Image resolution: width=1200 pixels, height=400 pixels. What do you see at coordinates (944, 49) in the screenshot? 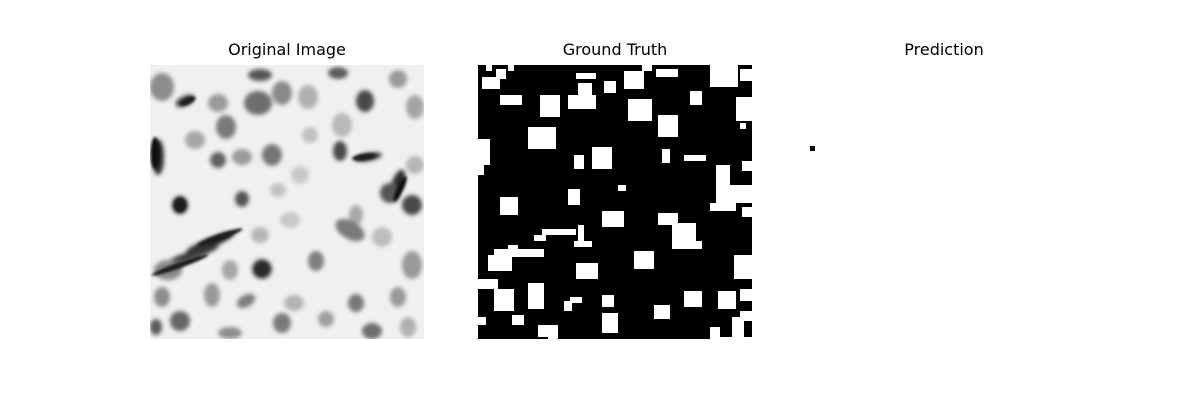
I see `panel-title-prediction: Prediction` at bounding box center [944, 49].